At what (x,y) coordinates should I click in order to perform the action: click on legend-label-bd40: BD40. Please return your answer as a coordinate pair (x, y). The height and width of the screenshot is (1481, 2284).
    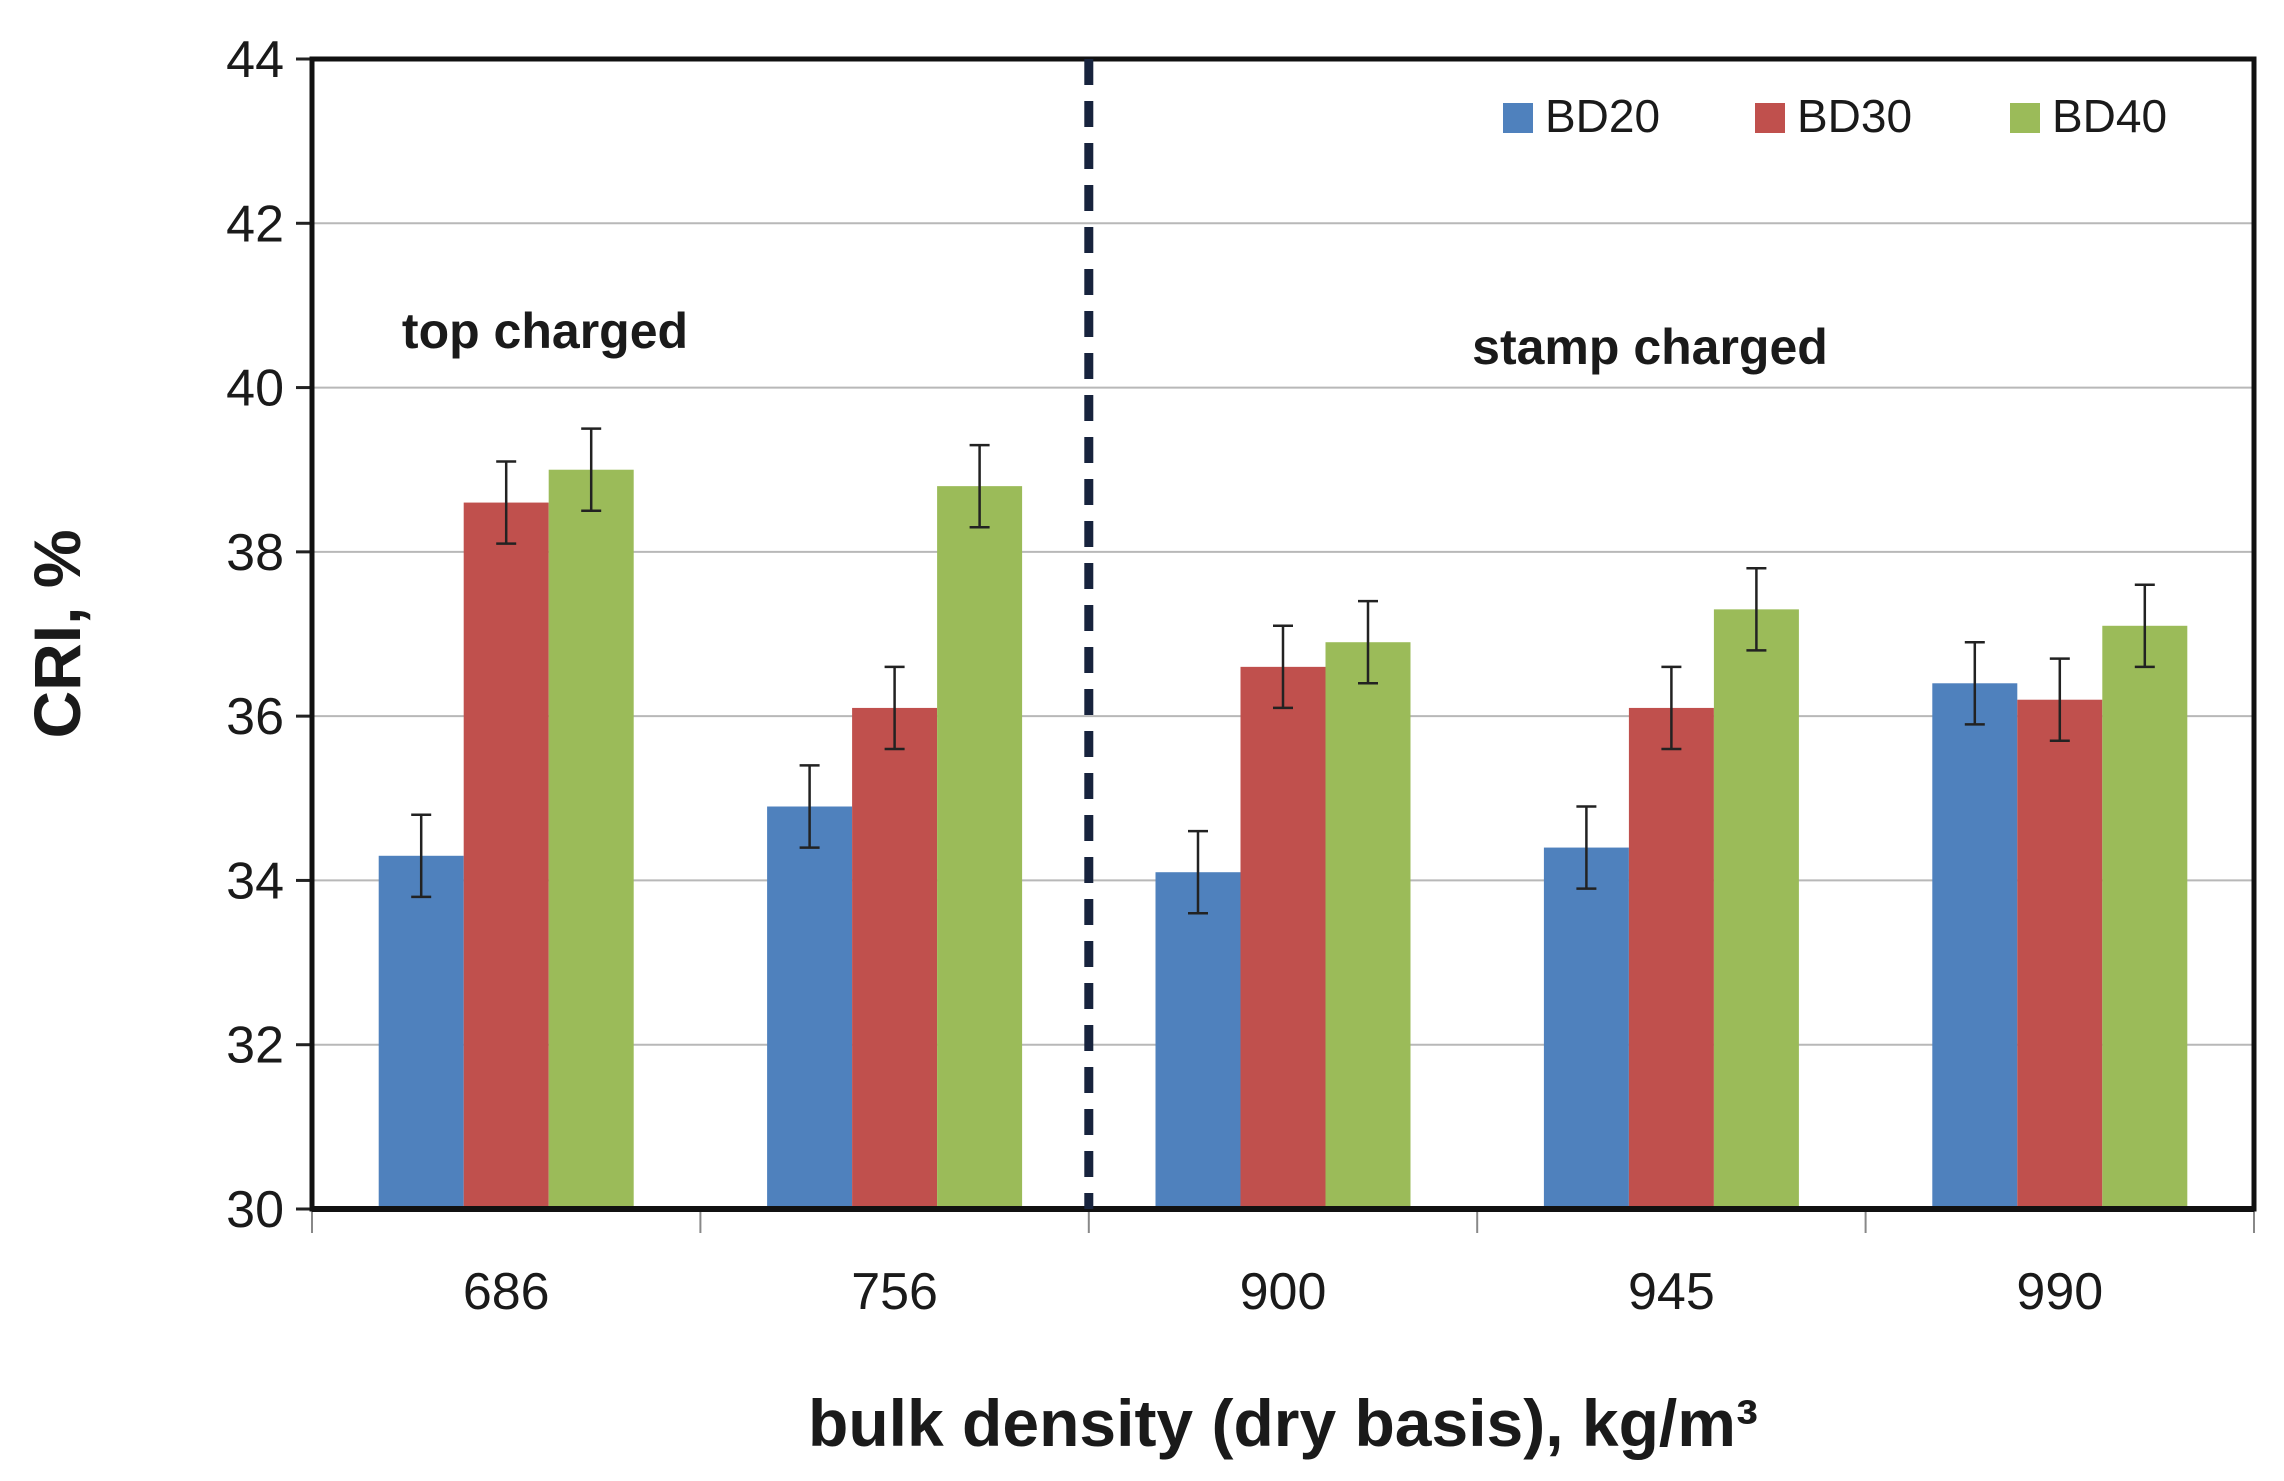
    Looking at the image, I should click on (2109, 116).